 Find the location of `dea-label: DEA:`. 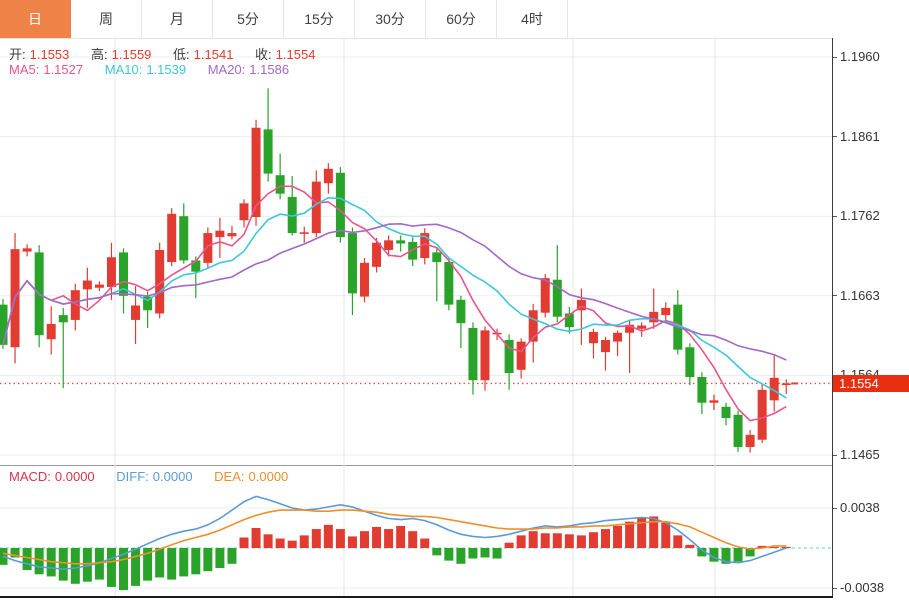

dea-label: DEA: is located at coordinates (229, 476).